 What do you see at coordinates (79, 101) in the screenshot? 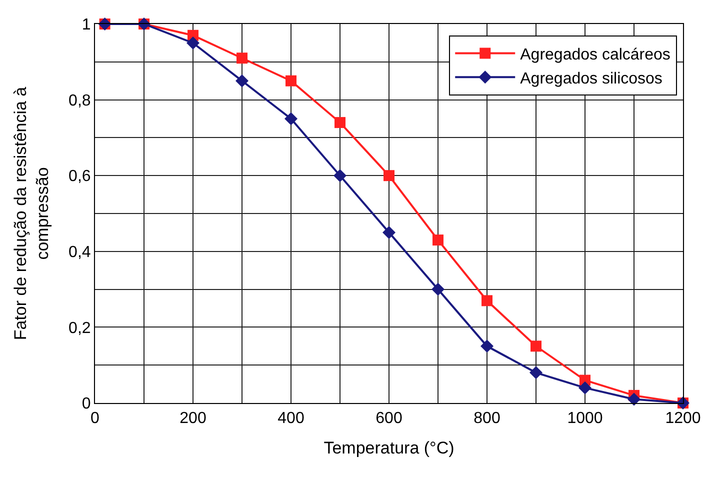
I see `y-tick-label: 0,8` at bounding box center [79, 101].